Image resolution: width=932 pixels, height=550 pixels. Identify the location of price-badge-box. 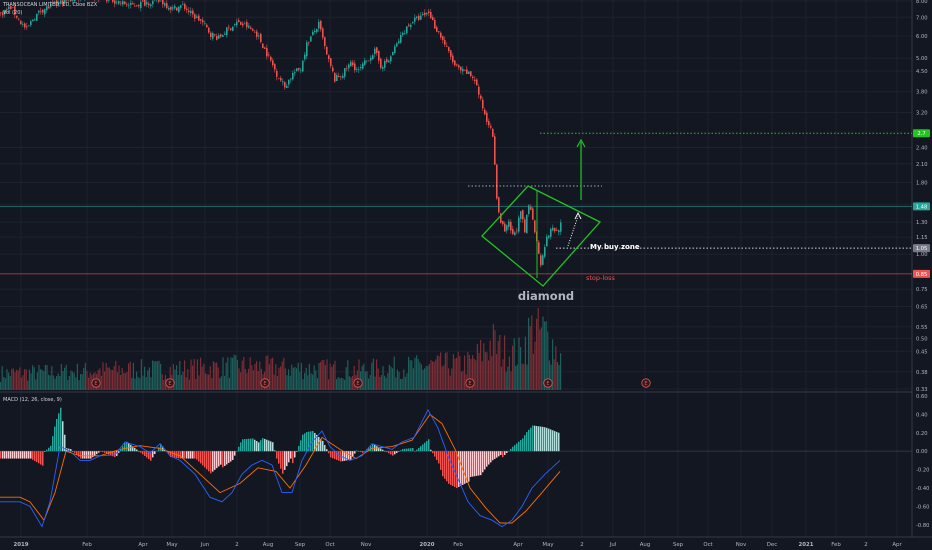
(921, 273).